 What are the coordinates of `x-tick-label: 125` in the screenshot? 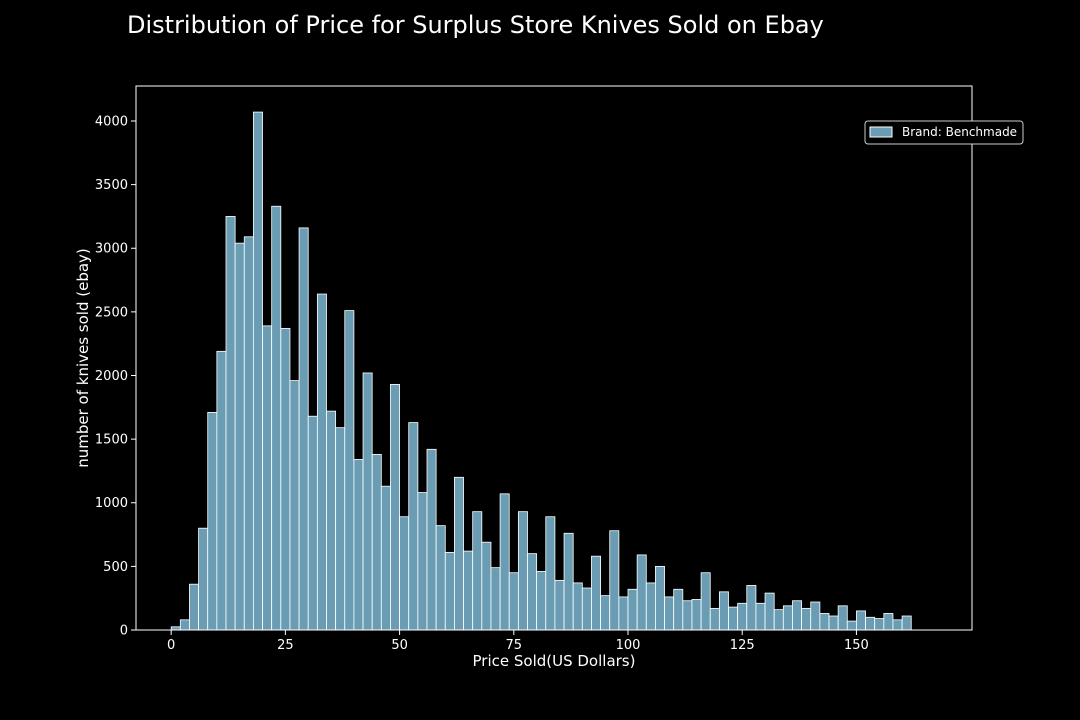 It's located at (742, 645).